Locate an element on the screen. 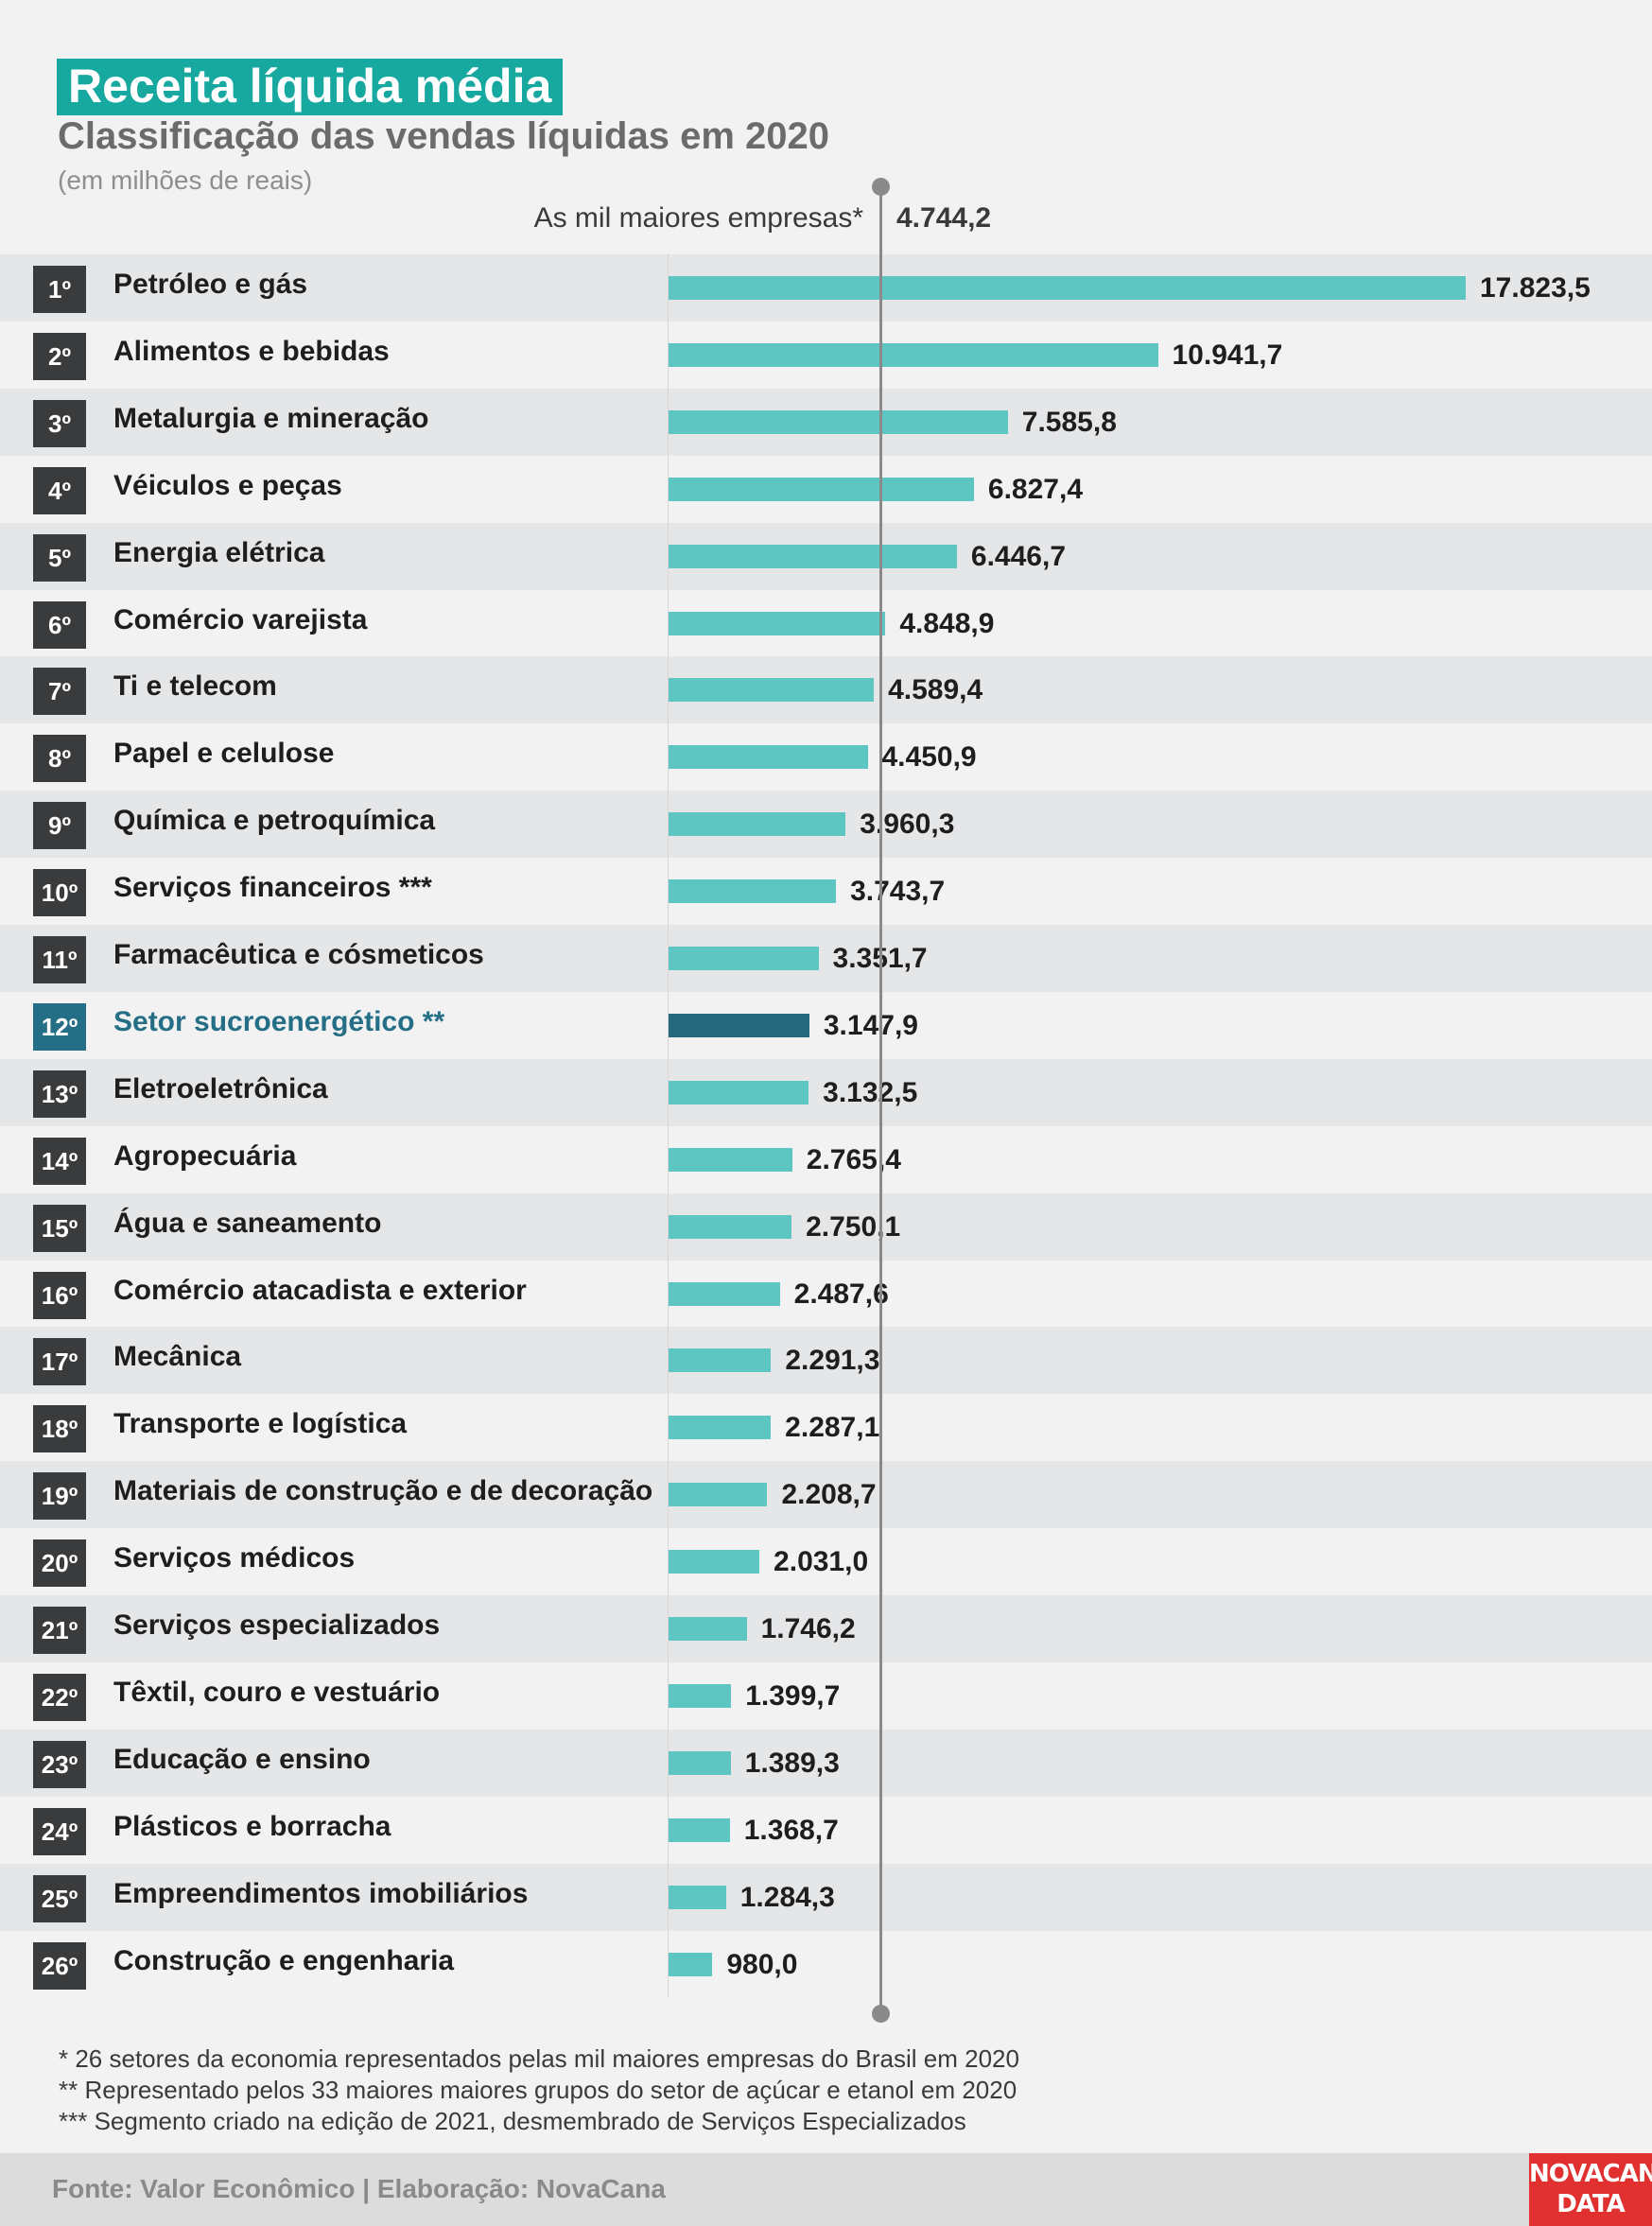  rank-badge: 12º is located at coordinates (60, 1026).